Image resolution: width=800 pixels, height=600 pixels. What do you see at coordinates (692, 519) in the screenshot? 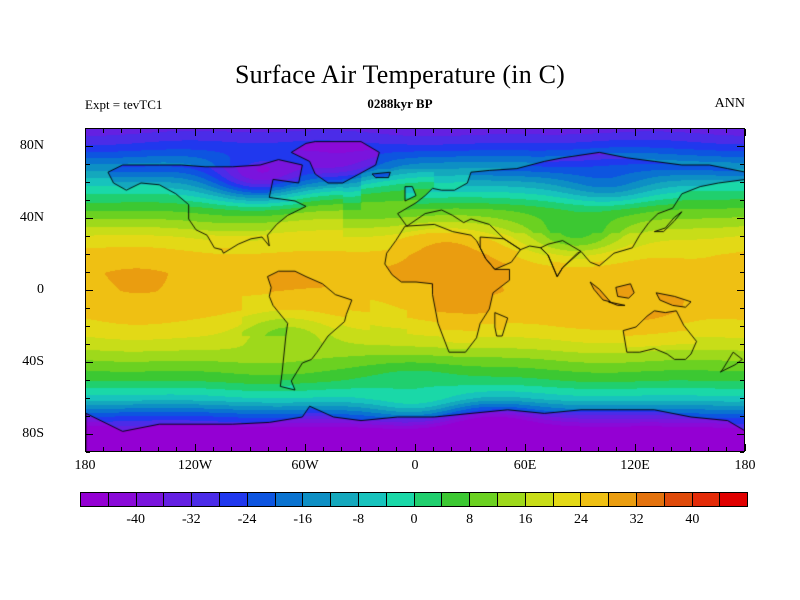
I see `colorbar-tick-label: 40` at bounding box center [692, 519].